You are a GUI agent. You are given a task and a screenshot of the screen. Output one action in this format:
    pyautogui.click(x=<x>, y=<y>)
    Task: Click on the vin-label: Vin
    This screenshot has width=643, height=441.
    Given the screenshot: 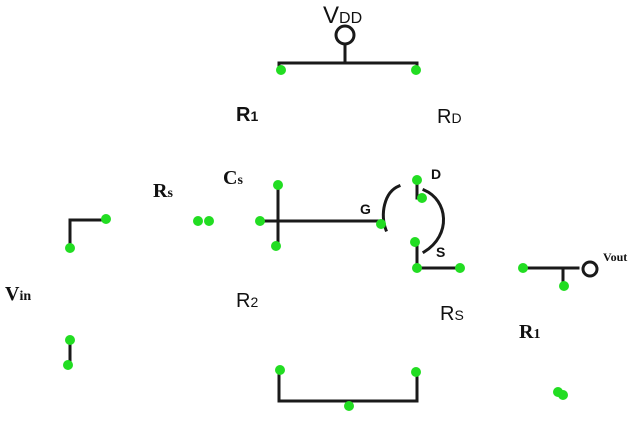 What is the action you would take?
    pyautogui.click(x=18, y=294)
    